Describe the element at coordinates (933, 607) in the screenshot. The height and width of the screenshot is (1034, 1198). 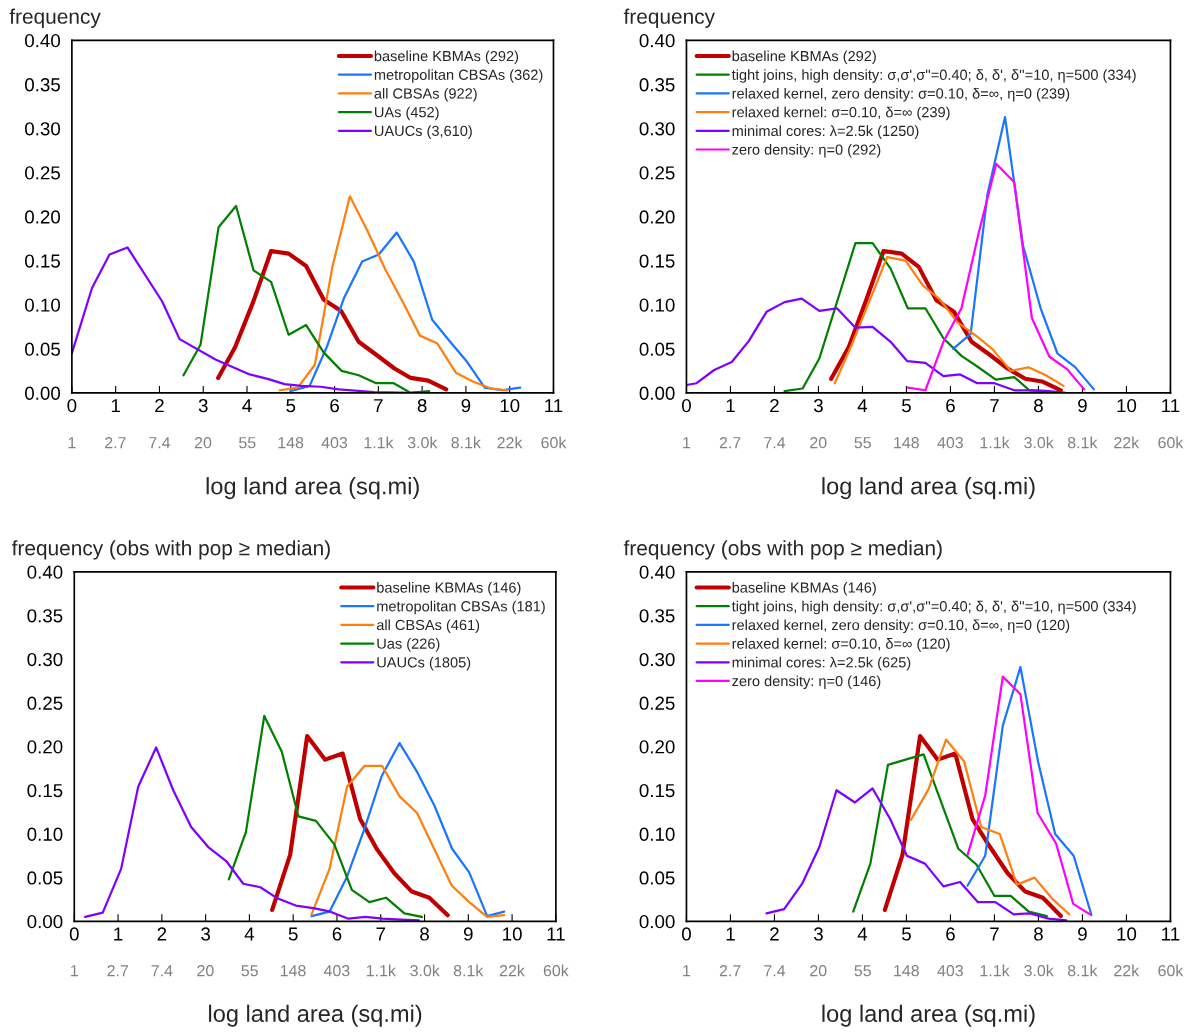
I see `legend-label: tight joins, high density: σ,σ',σ''=0.40; δ, δ', δ''=10, η=500 (334)` at that location.